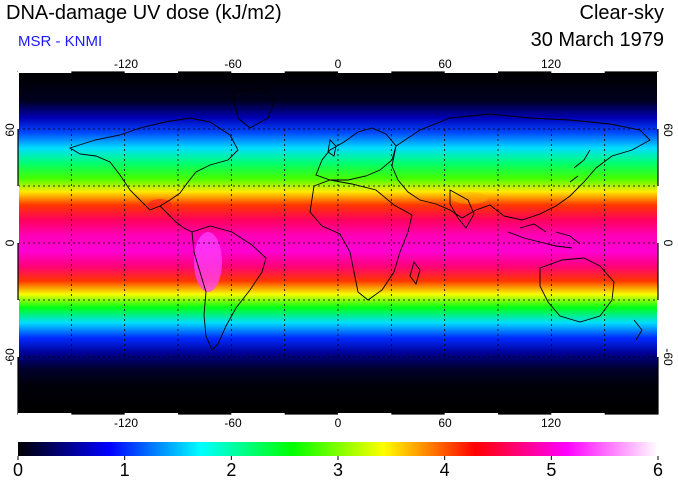 The height and width of the screenshot is (480, 678). Describe the element at coordinates (445, 64) in the screenshot. I see `lon-label-top-60: 60` at that location.